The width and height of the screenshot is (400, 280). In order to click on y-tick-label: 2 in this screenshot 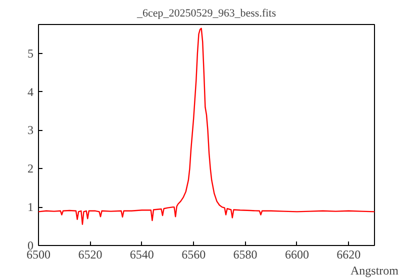, I will do `click(31, 169)`.